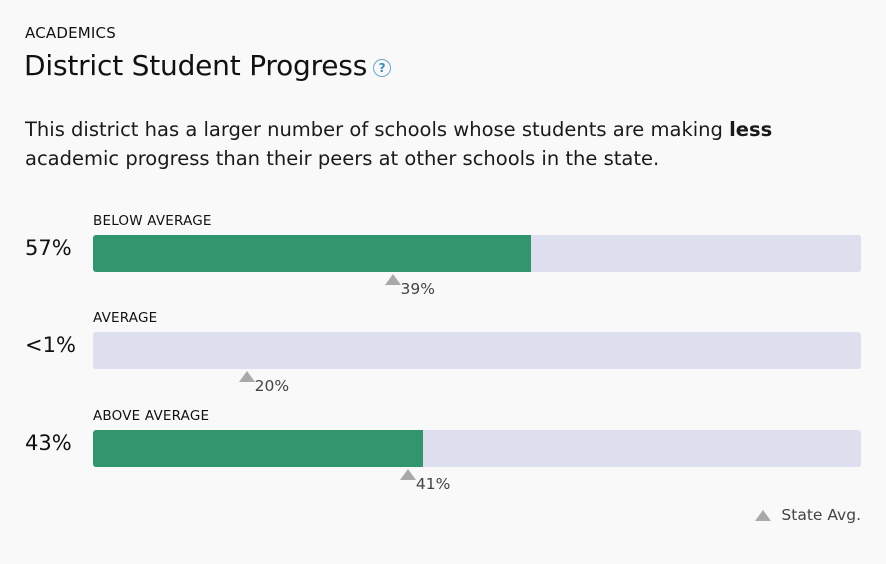 The image size is (886, 564). Describe the element at coordinates (70, 33) in the screenshot. I see `section-label: ACADEMICS` at that location.